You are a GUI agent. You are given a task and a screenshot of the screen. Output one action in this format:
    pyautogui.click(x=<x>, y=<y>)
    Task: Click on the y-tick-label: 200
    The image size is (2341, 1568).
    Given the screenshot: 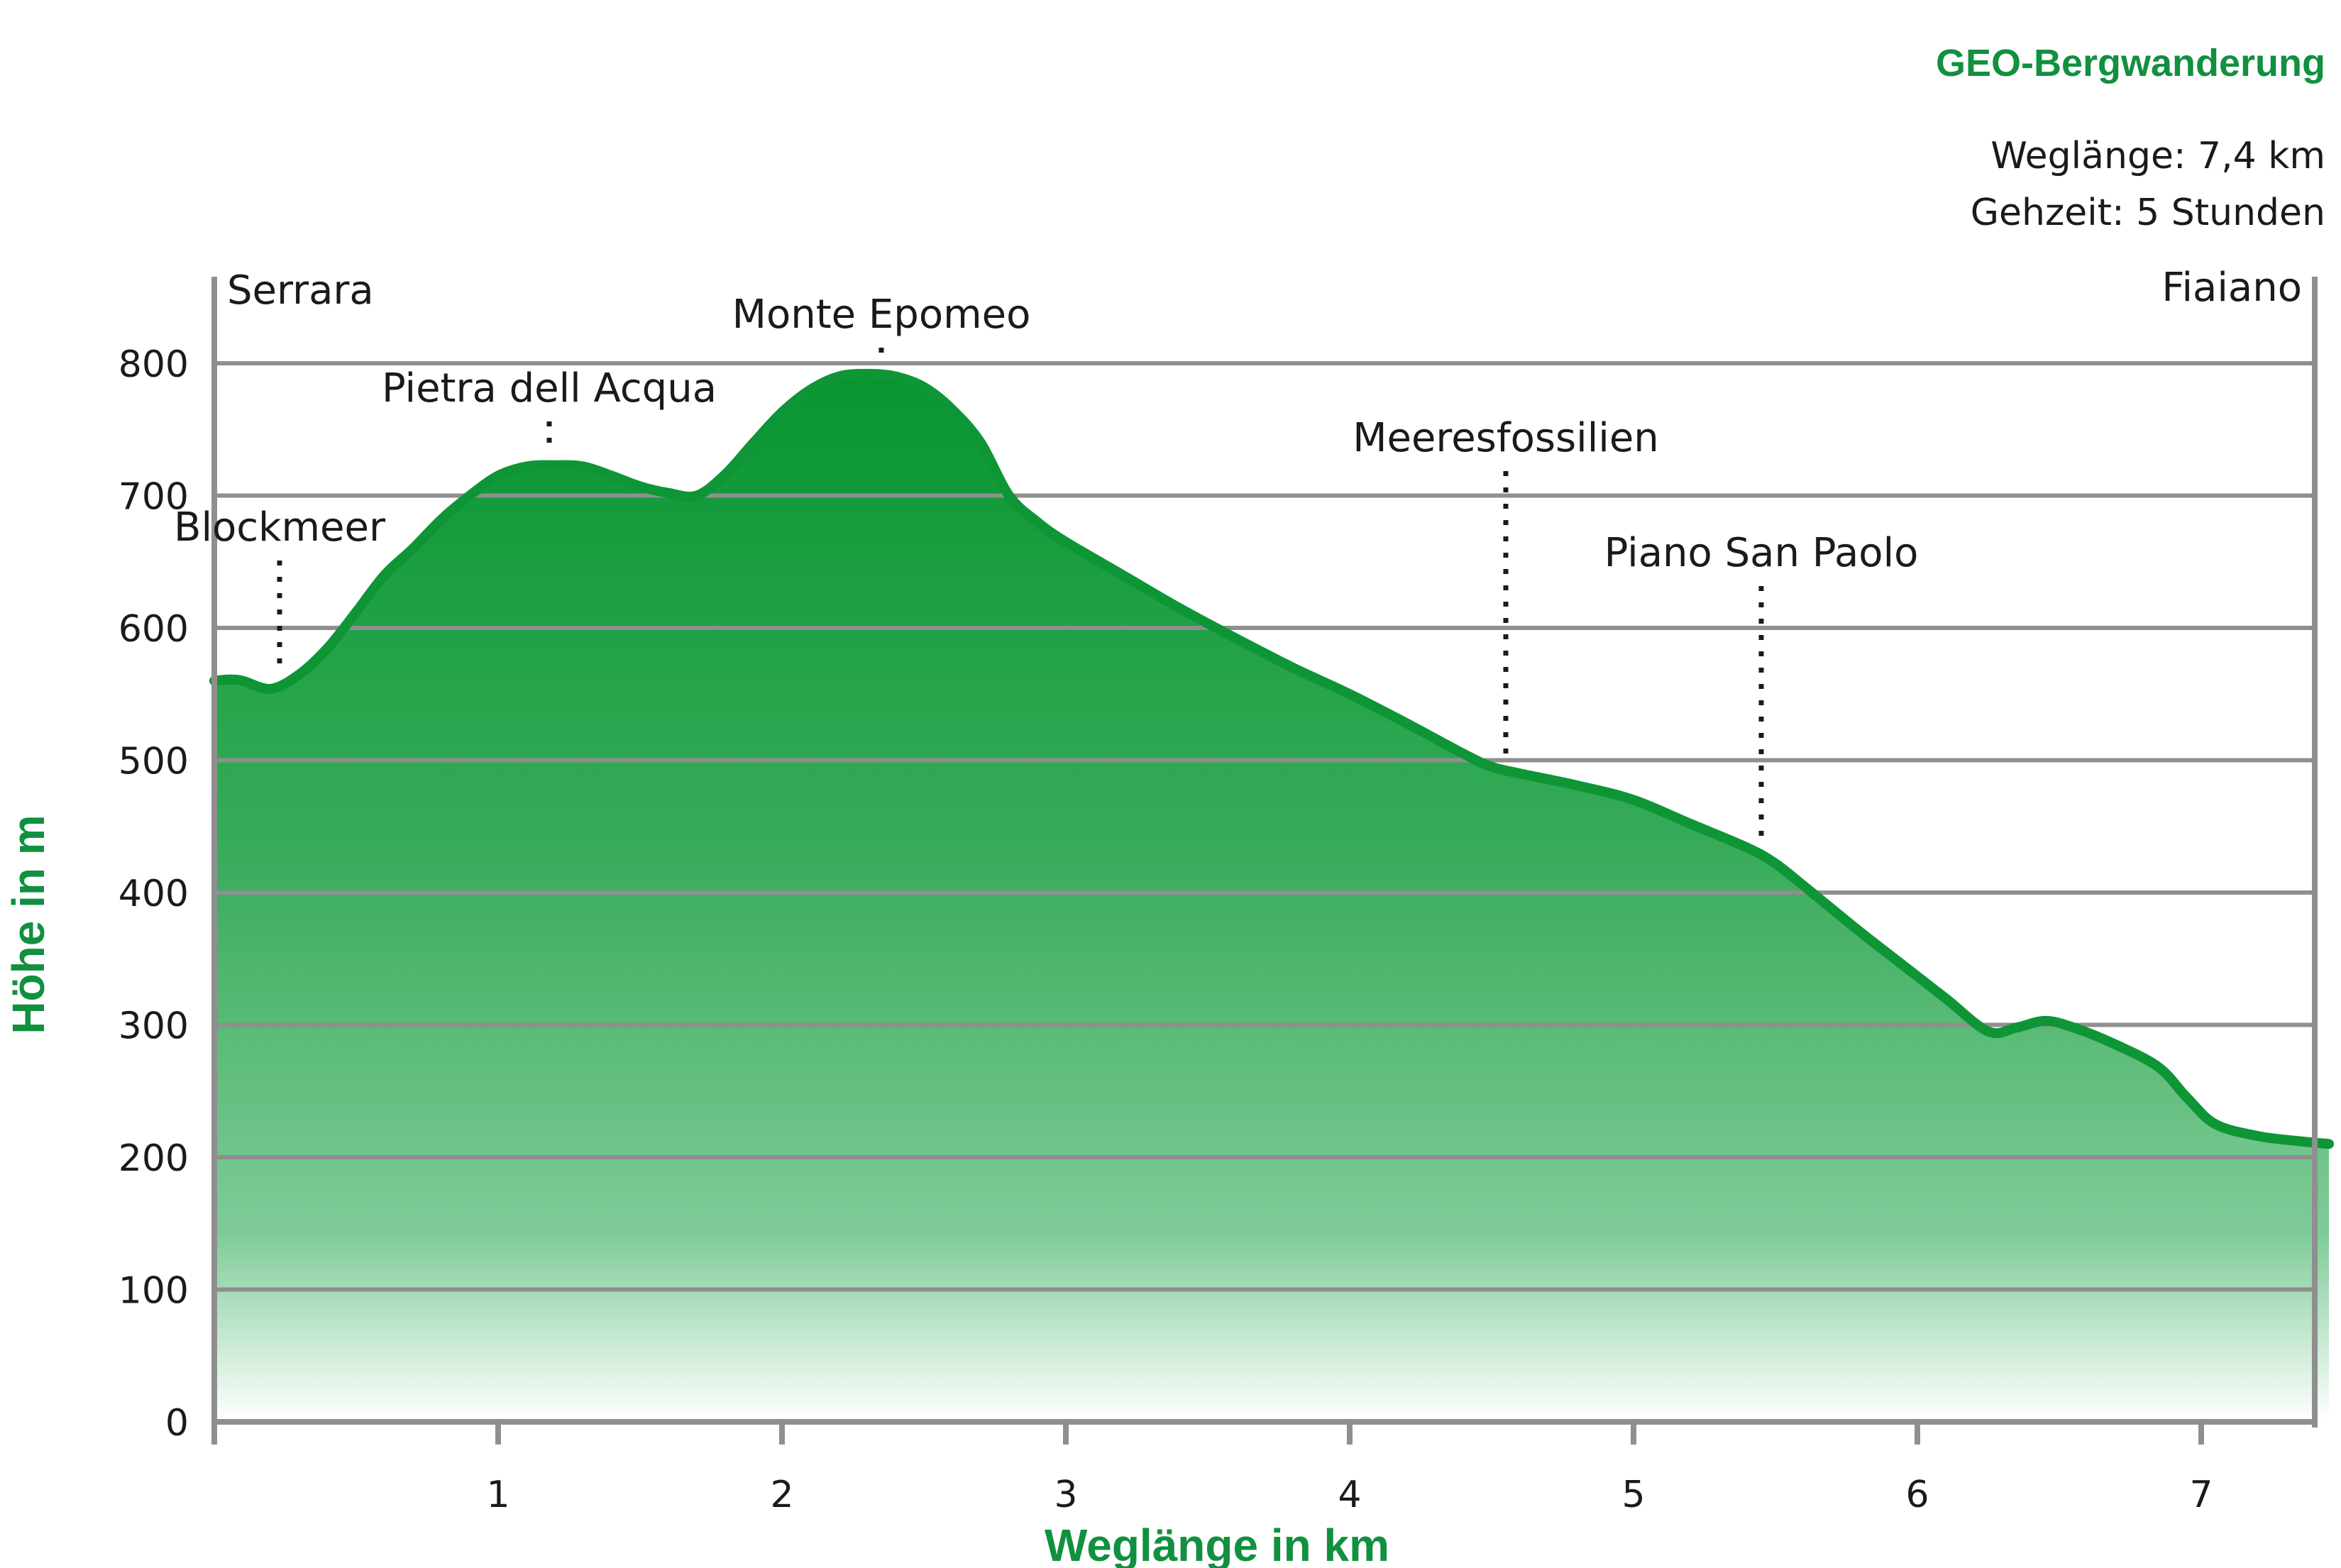 What is the action you would take?
    pyautogui.click(x=154, y=1158)
    